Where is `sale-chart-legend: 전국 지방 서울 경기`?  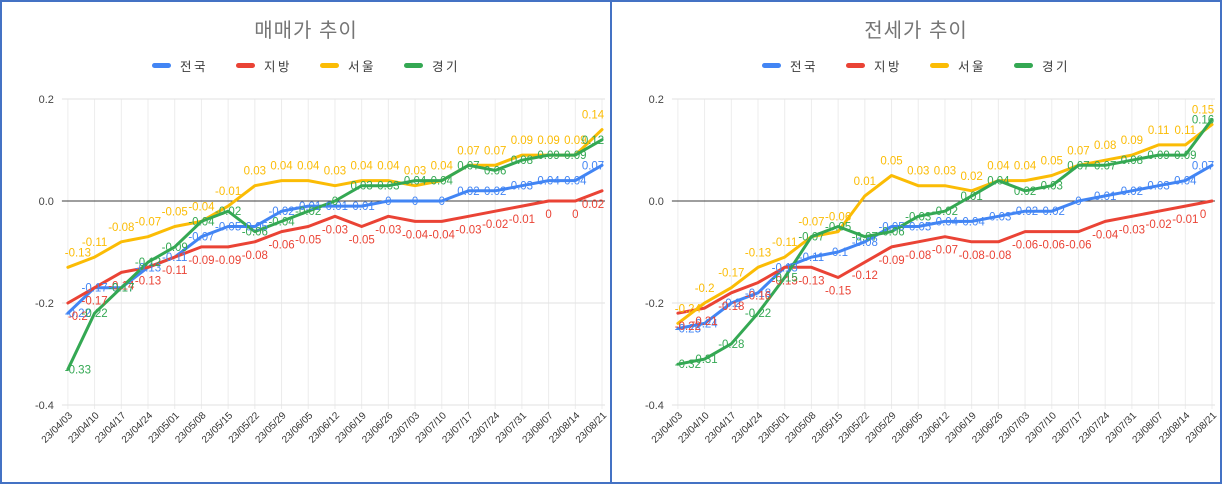 sale-chart-legend: 전국 지방 서울 경기 is located at coordinates (306, 65).